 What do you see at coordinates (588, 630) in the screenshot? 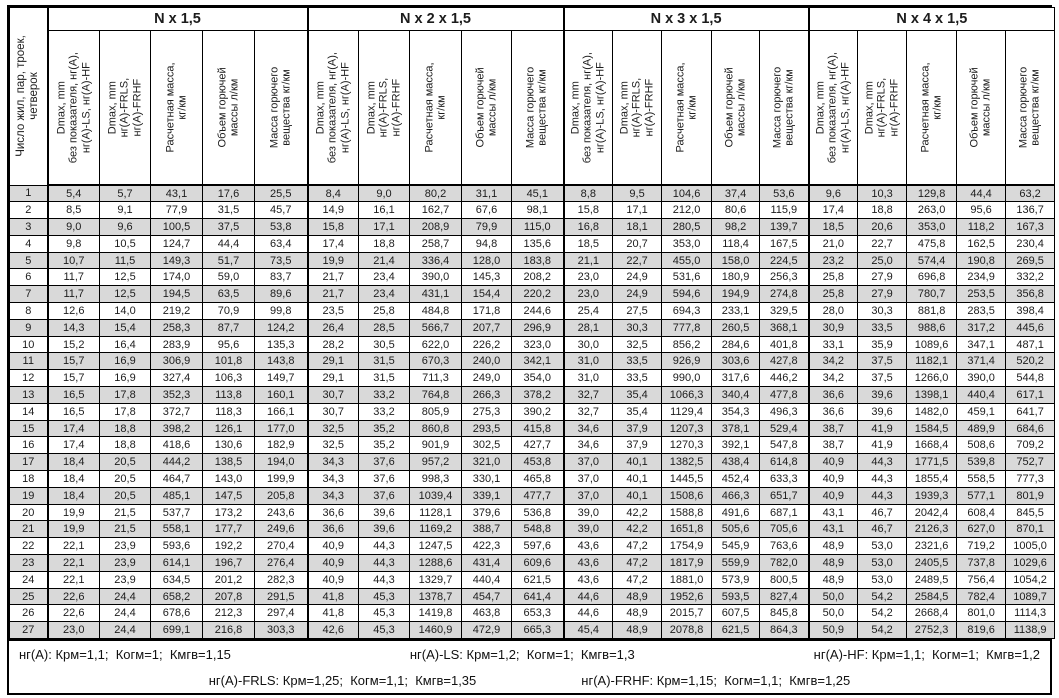
I see `cell: 45,4` at bounding box center [588, 630].